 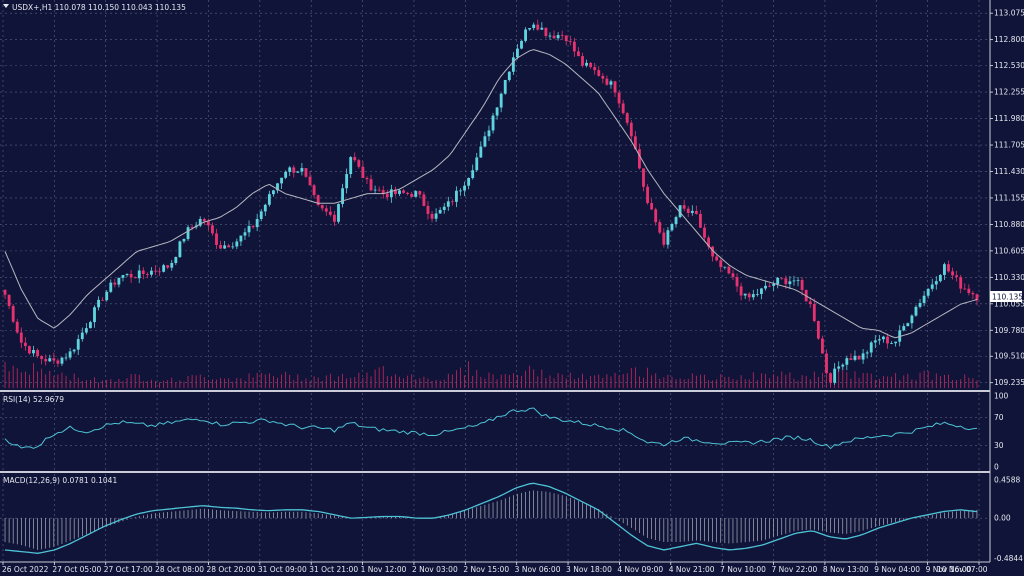 What do you see at coordinates (6, 6) in the screenshot?
I see `symbol-menu-icon` at bounding box center [6, 6].